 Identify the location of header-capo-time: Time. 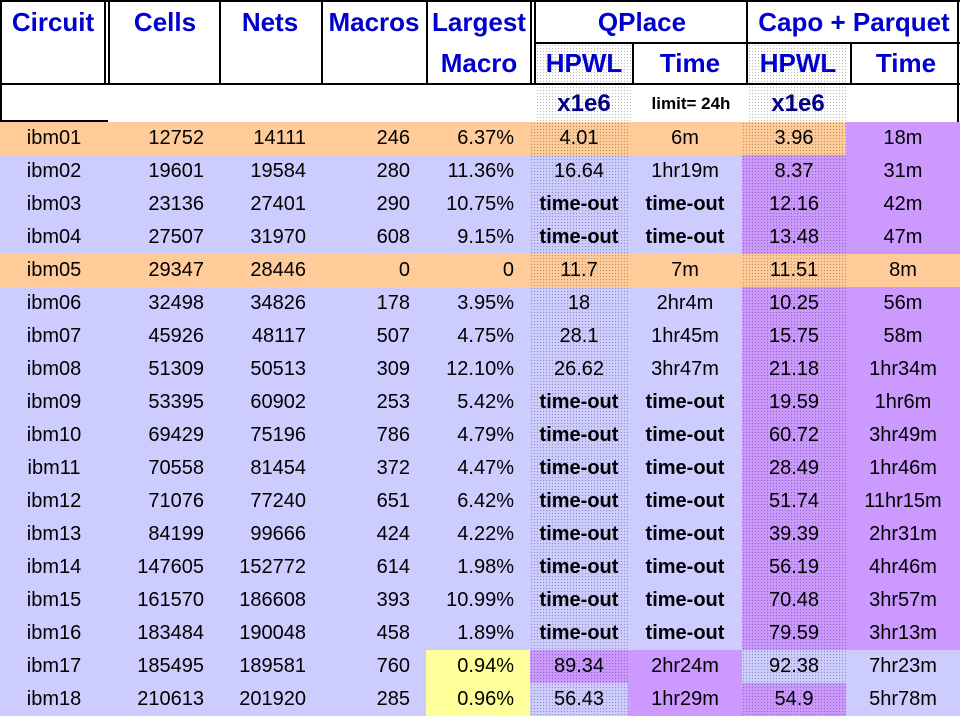
(906, 63).